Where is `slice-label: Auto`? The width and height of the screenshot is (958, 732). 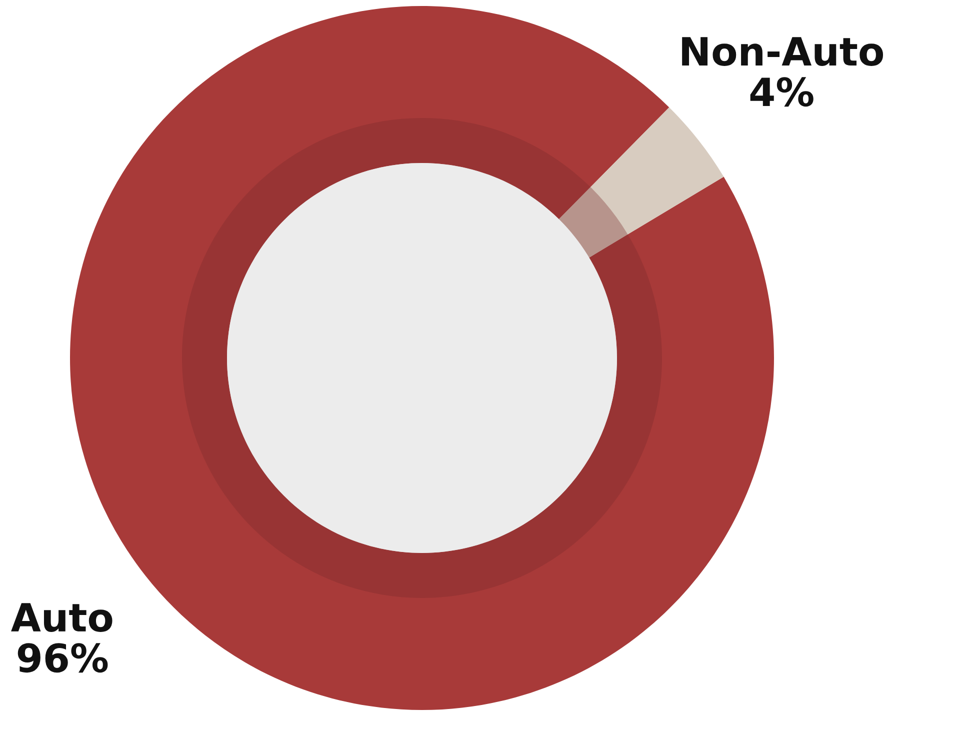 slice-label: Auto is located at coordinates (61, 617).